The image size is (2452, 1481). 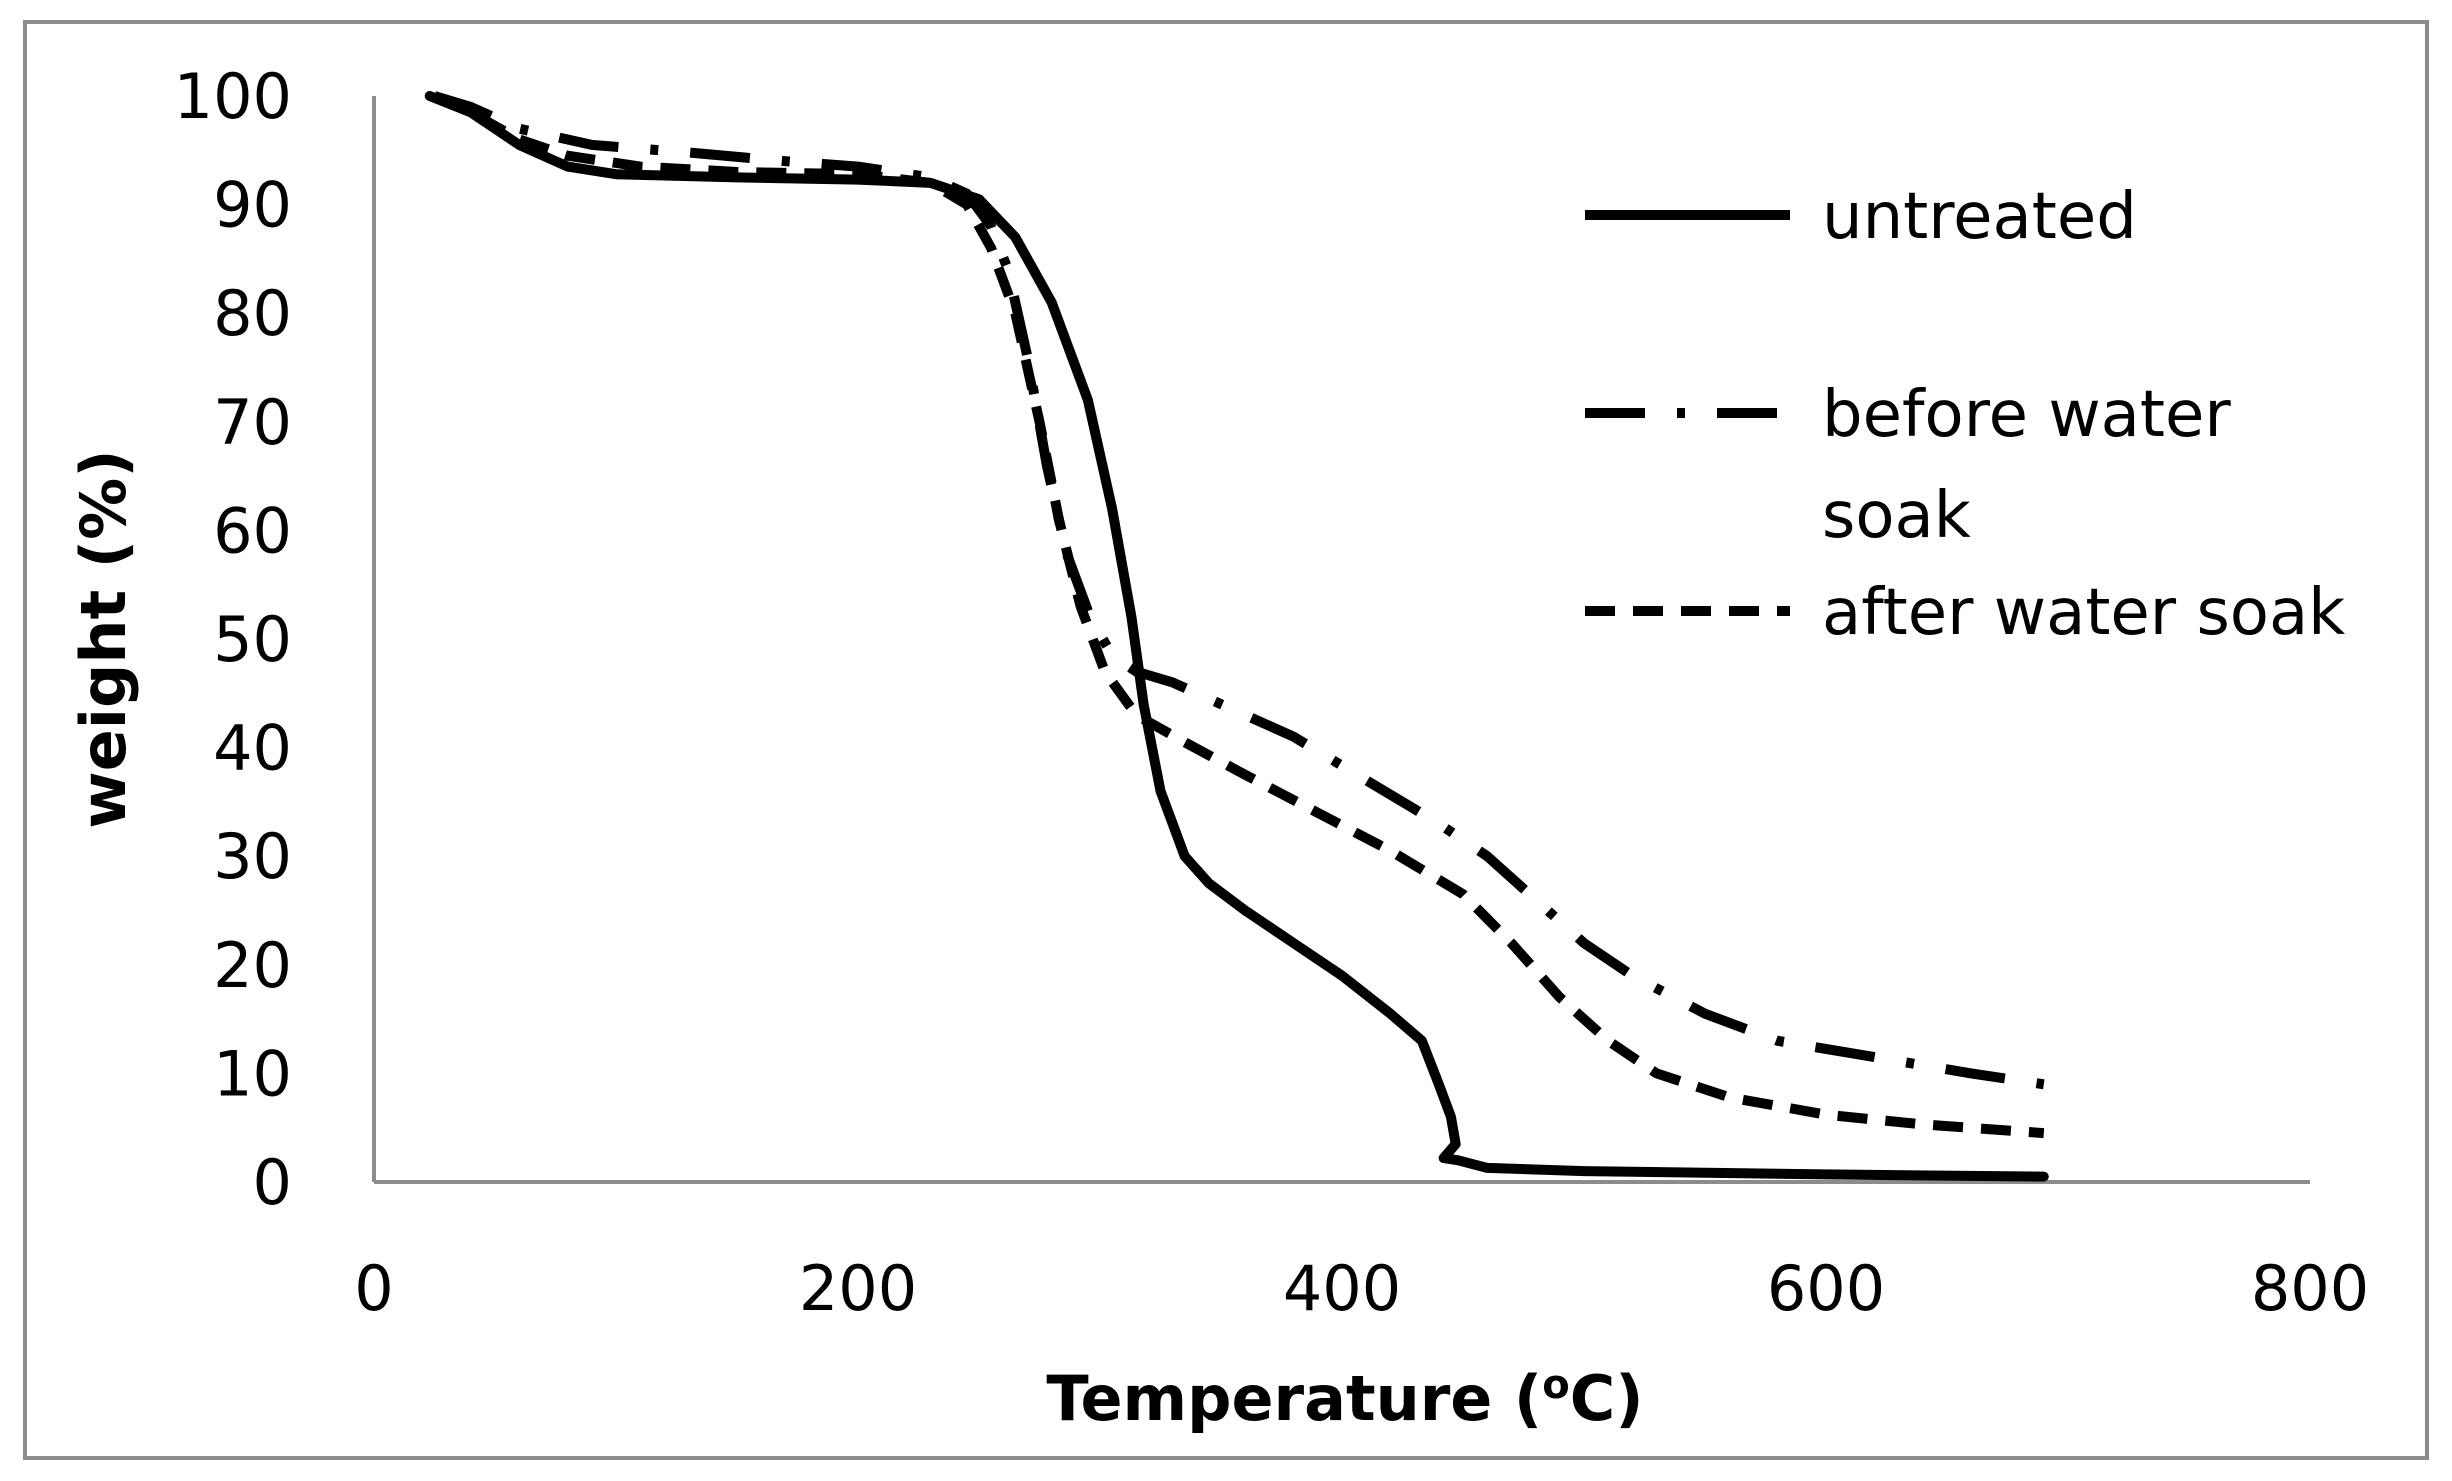 What do you see at coordinates (272, 1182) in the screenshot?
I see `y-tick-label-0: 0` at bounding box center [272, 1182].